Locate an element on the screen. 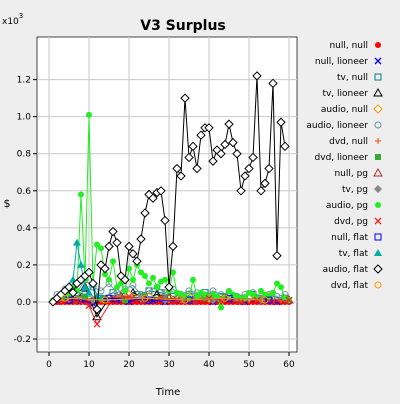 The width and height of the screenshot is (400, 404). legend-label: dvd, null is located at coordinates (348, 142).